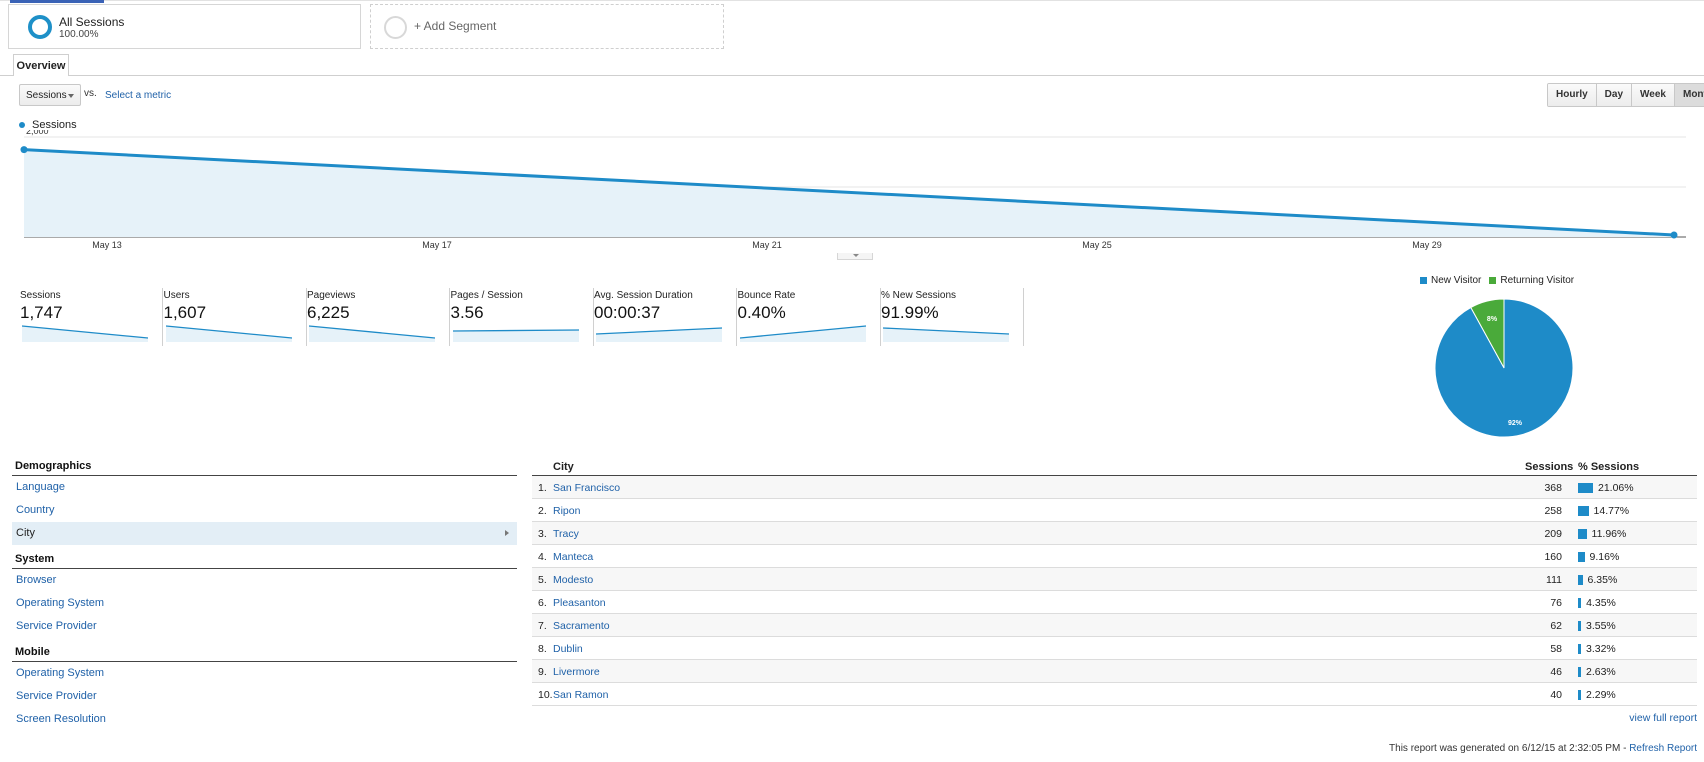  I want to click on row-pct-sessions: 4.35%, so click(1601, 603).